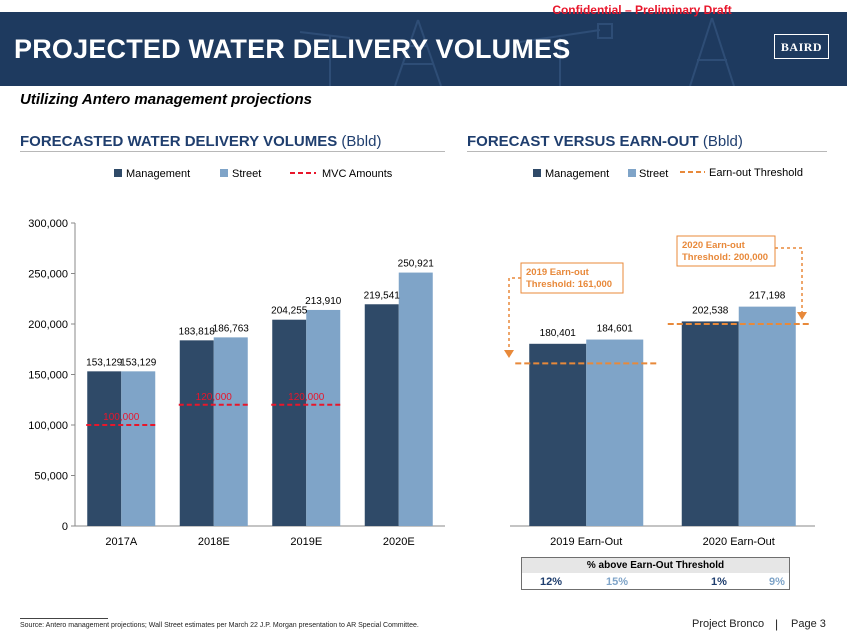  What do you see at coordinates (121, 417) in the screenshot?
I see `left-mvc-label: 100,000` at bounding box center [121, 417].